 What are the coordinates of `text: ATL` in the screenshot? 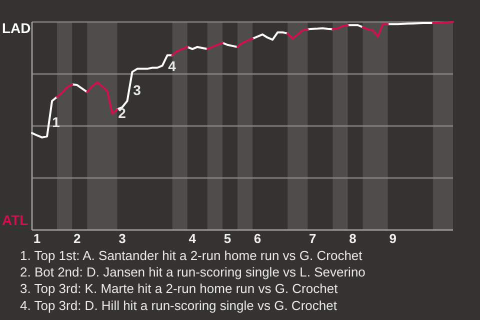 It's located at (15, 220).